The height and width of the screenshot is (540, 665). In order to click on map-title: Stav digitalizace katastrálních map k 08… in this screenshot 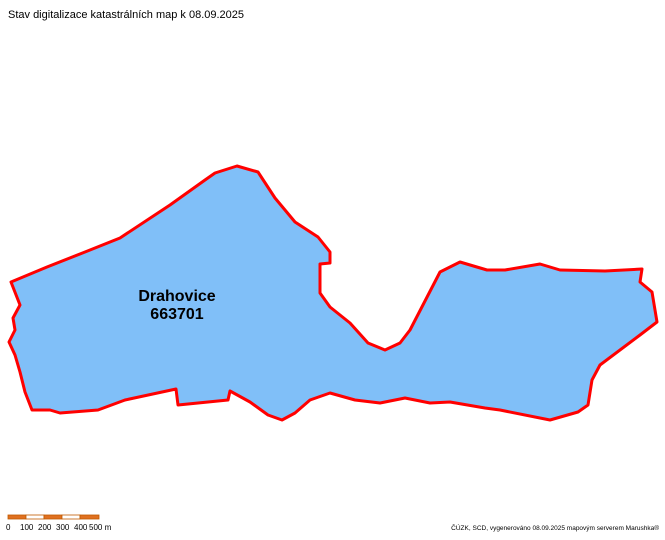, I will do `click(126, 15)`.